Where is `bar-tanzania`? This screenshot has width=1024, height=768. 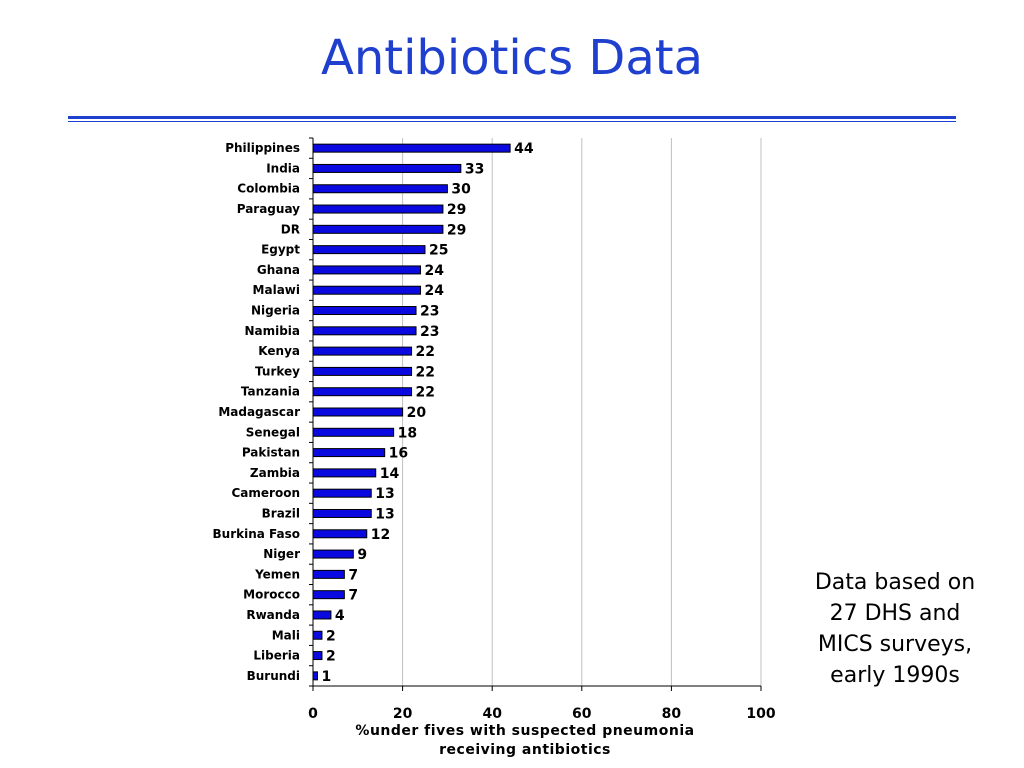
bar-tanzania is located at coordinates (362, 392).